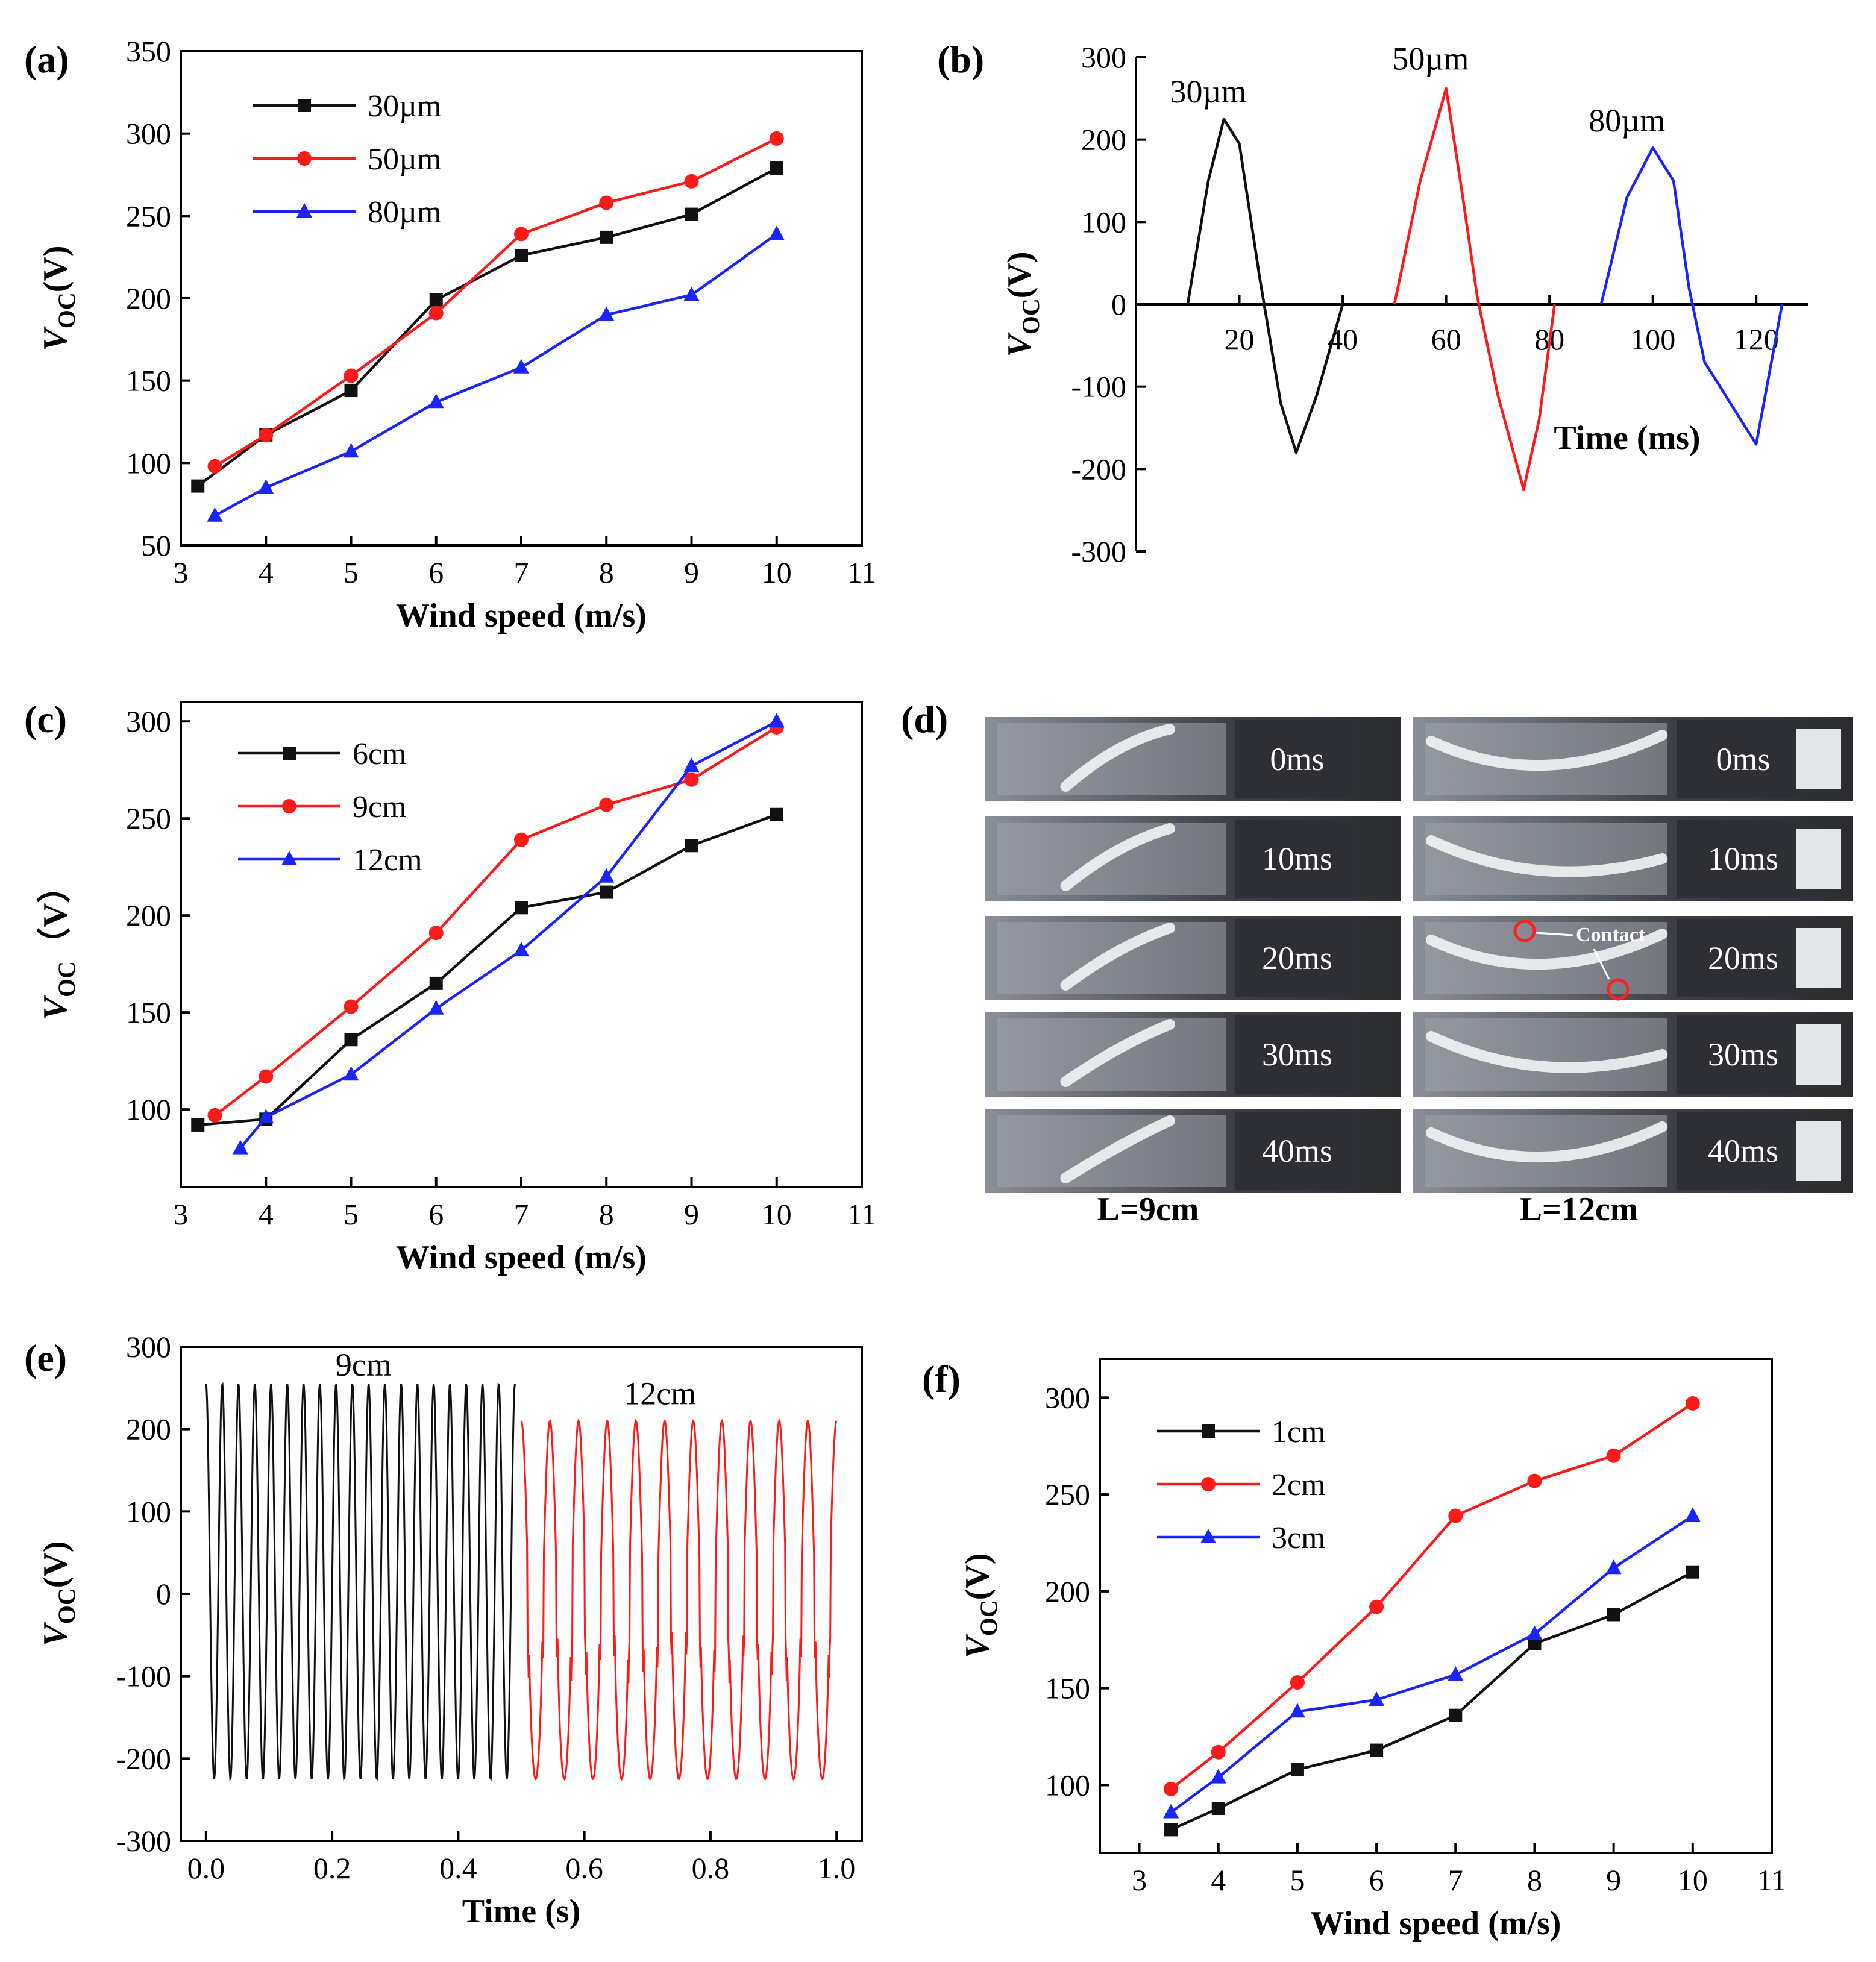 Image resolution: width=1876 pixels, height=1962 pixels. Describe the element at coordinates (1208, 92) in the screenshot. I see `annotation-b-0: 30µm` at that location.